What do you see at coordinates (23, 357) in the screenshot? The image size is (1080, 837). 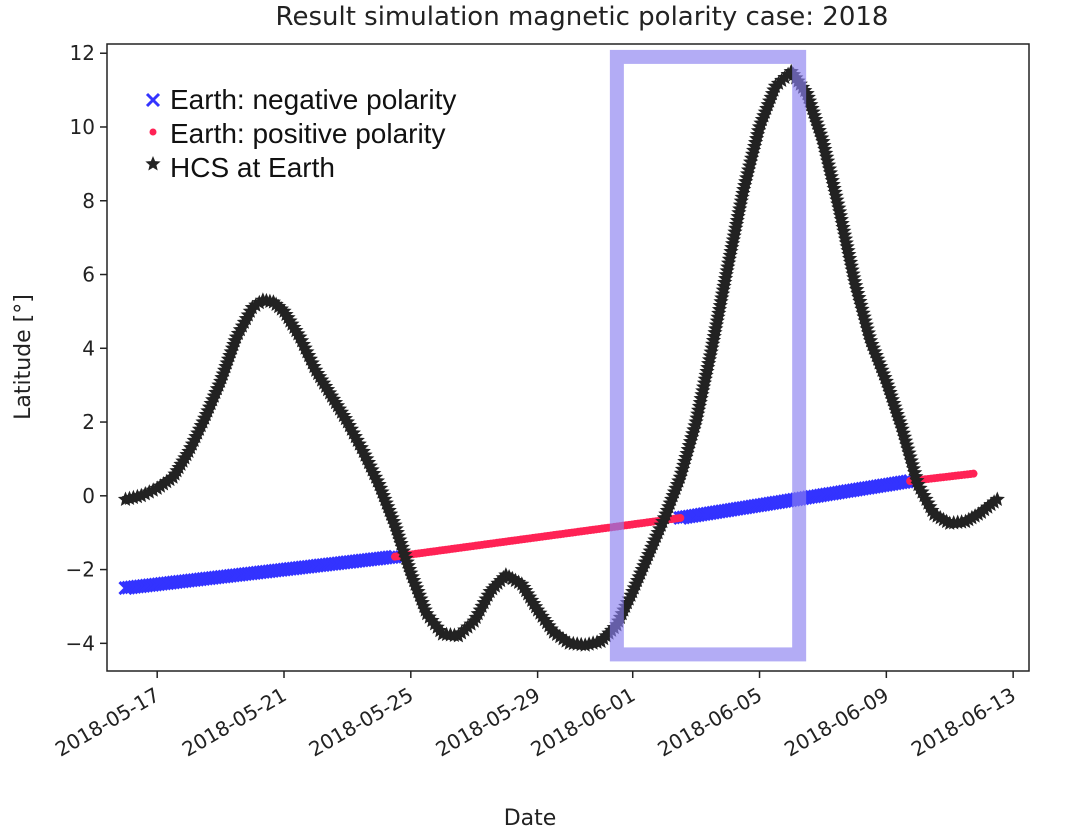 I see `y-axis-label: Latitude [°]` at bounding box center [23, 357].